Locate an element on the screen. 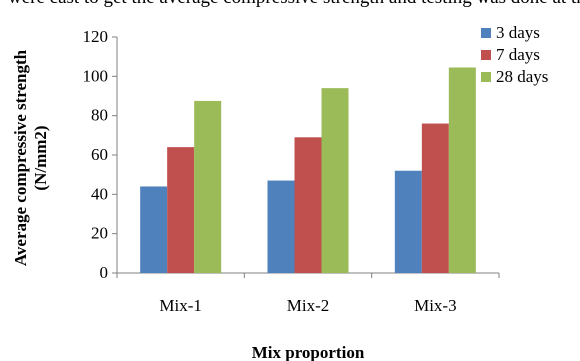 The width and height of the screenshot is (580, 361). y-axis-title: Average compressive strength (N/mm2) is located at coordinates (30, 157).